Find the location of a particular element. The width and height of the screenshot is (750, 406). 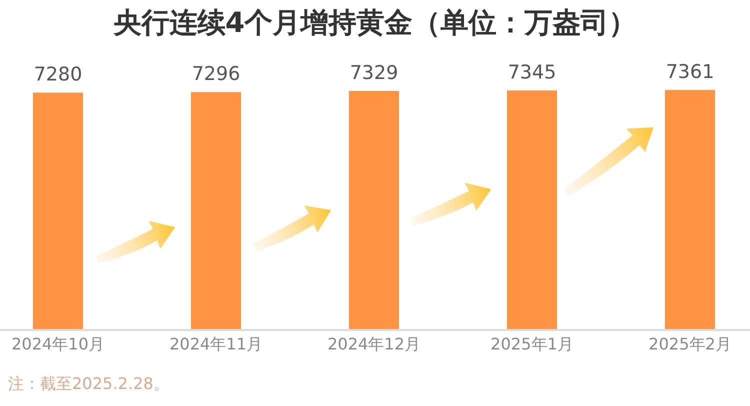

chart-title: 央行连续4个月增持黄金（单位：万盎司） is located at coordinates (375, 23).